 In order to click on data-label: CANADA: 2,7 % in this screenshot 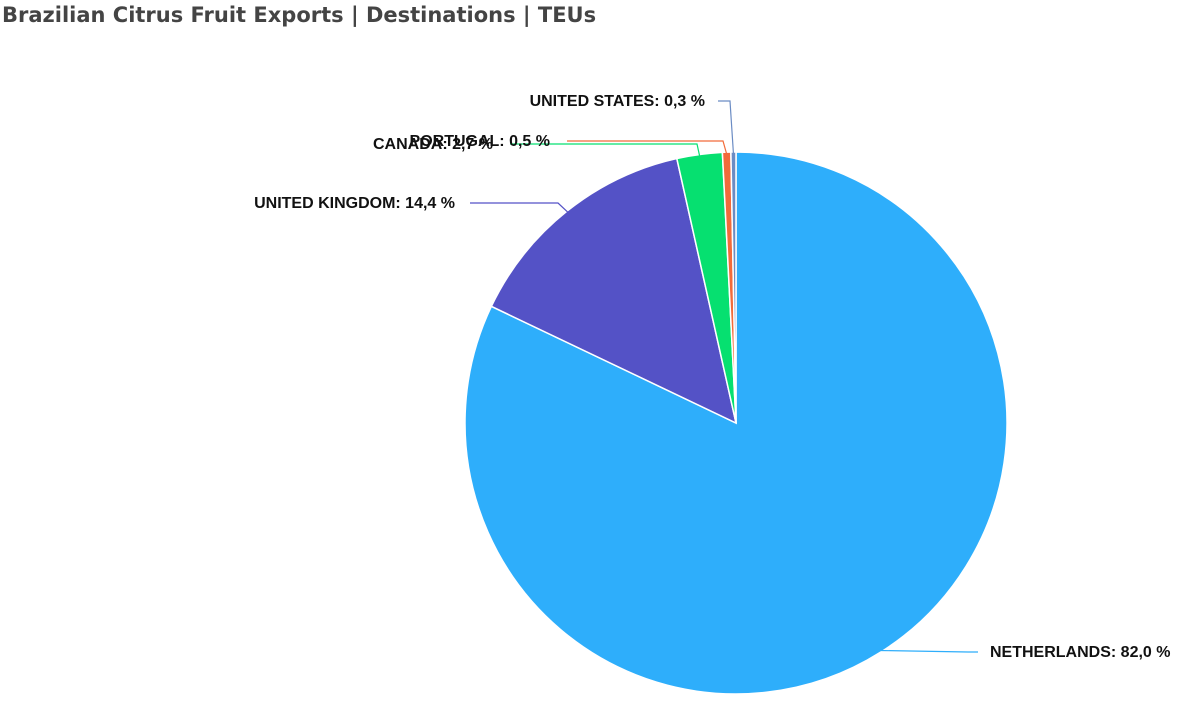, I will do `click(433, 144)`.